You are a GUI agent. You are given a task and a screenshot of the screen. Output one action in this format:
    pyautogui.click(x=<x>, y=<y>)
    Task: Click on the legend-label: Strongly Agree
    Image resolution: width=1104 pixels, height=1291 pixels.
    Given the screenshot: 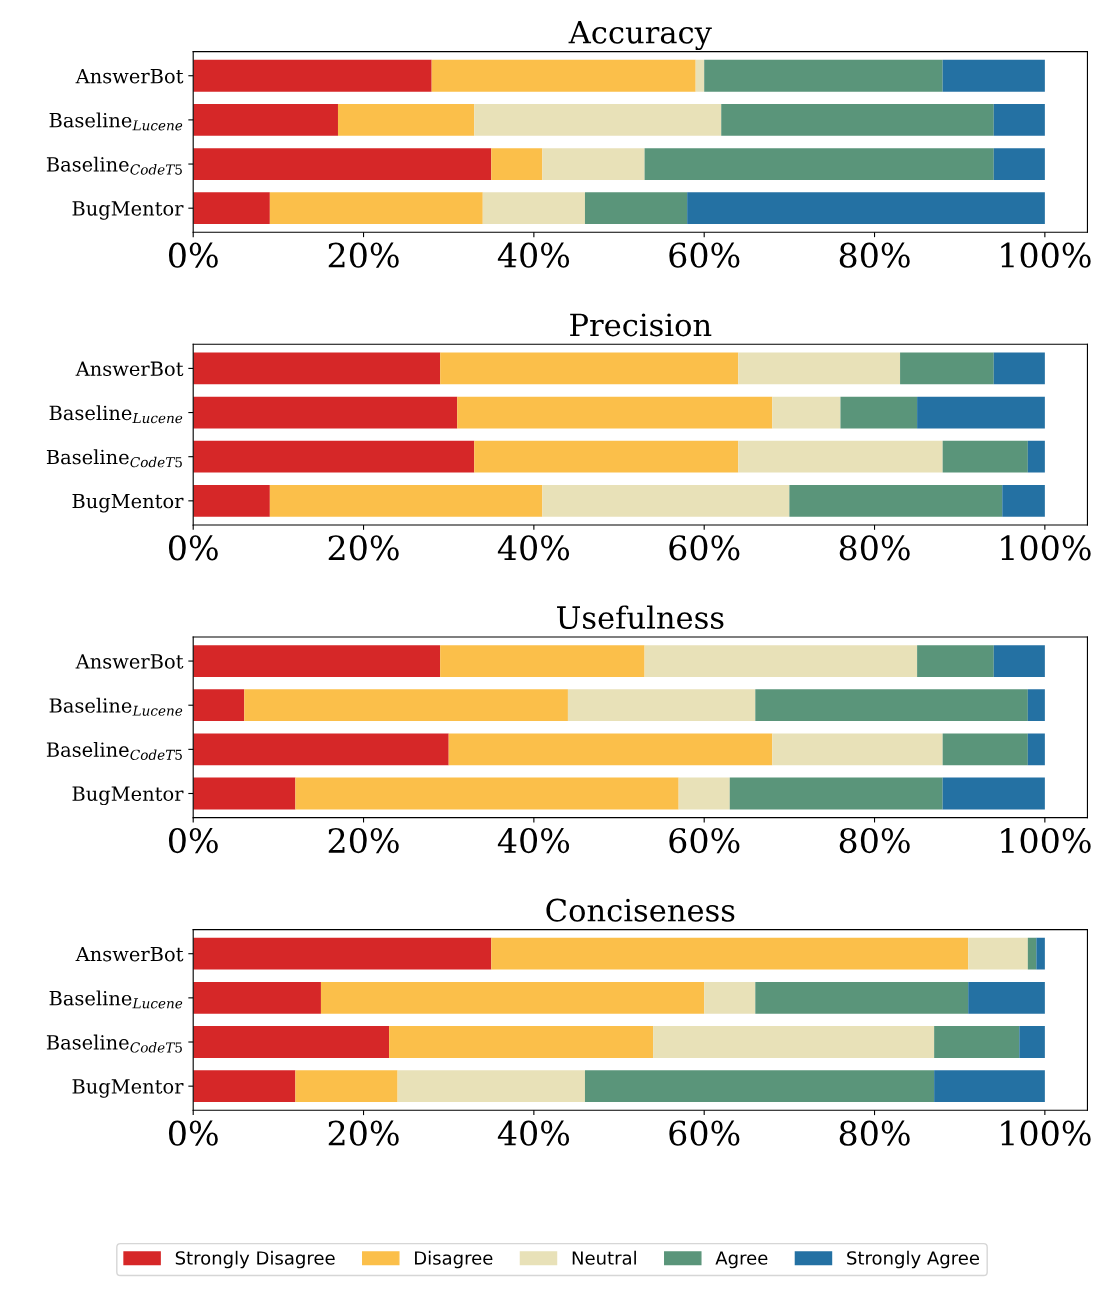 What is the action you would take?
    pyautogui.click(x=913, y=1259)
    